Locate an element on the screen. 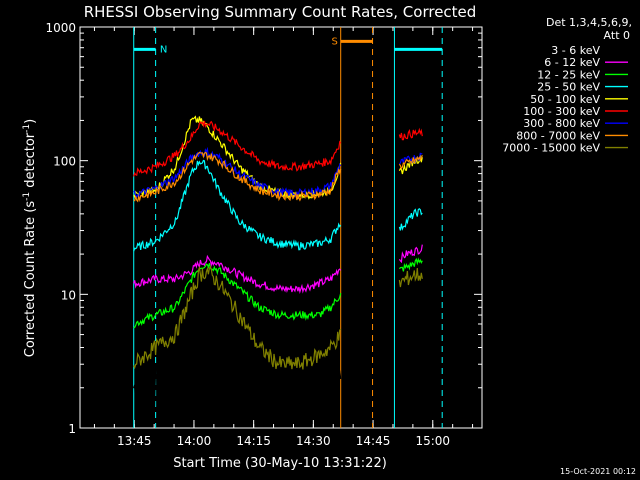 The image size is (640, 480). x-tick-label: 14:15 is located at coordinates (253, 441).